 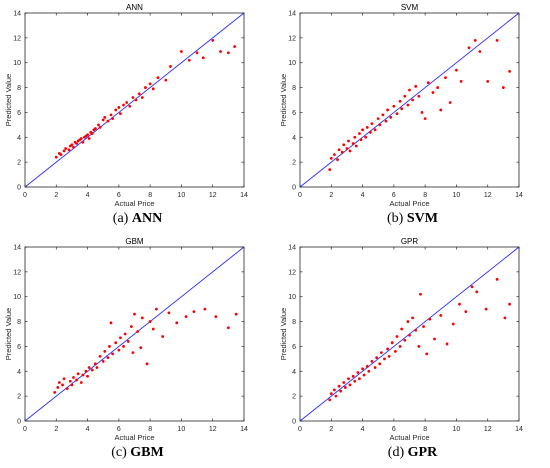 What do you see at coordinates (396, 452) in the screenshot?
I see `caption-label: (d)` at bounding box center [396, 452].